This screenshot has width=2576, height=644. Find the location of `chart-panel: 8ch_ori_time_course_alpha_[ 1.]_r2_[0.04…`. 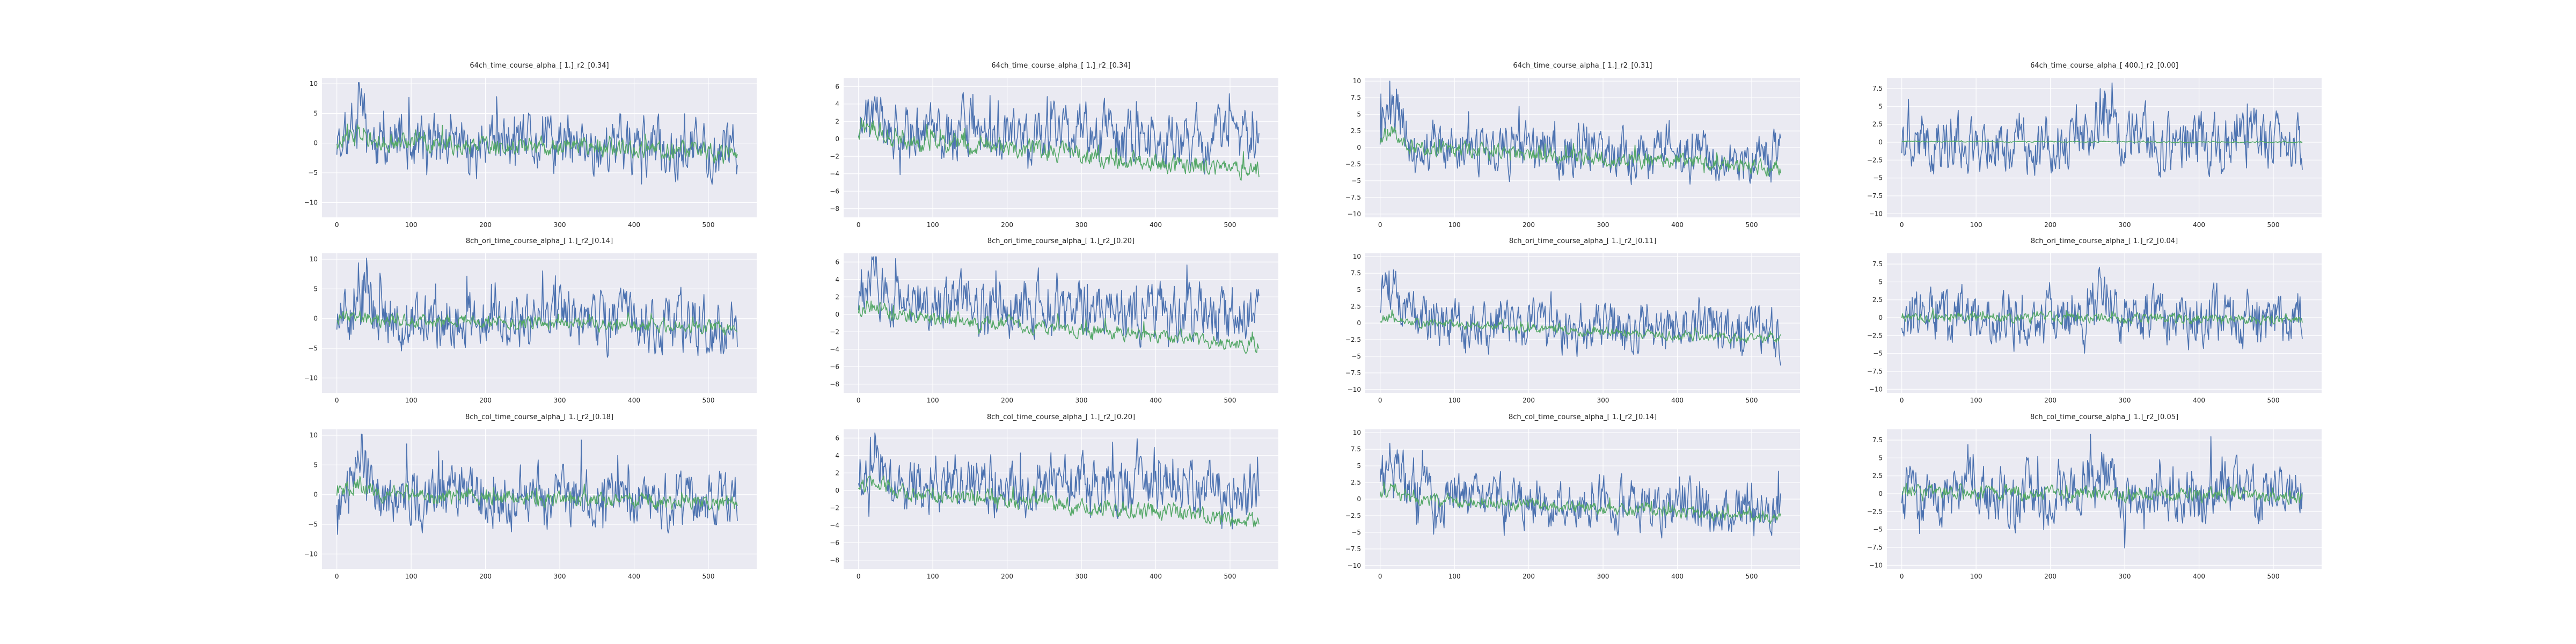

chart-panel: 8ch_ori_time_course_alpha_[ 1.]_r2_[0.04… is located at coordinates (2094, 320).